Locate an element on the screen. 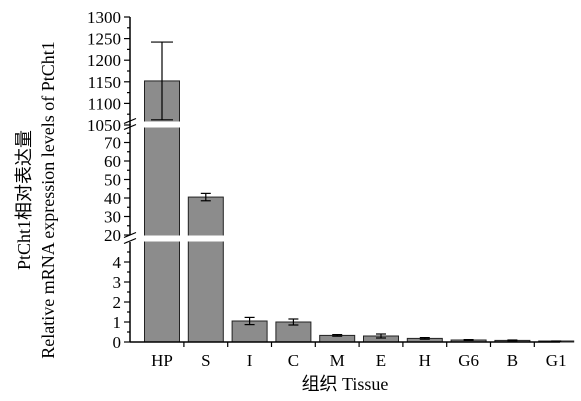 The height and width of the screenshot is (401, 581). category-label-e: E is located at coordinates (381, 360).